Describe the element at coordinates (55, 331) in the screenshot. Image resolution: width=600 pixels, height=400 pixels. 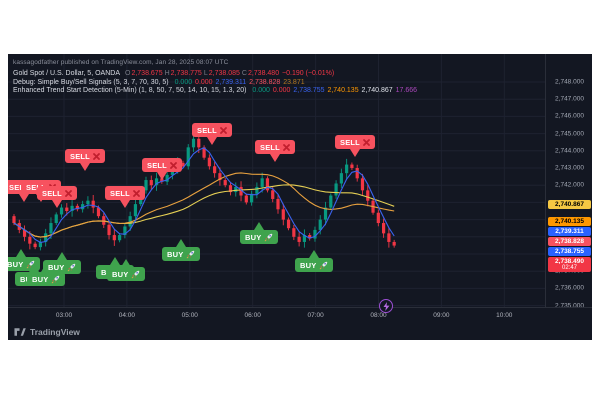
I see `tradingview-logo-text: TradingView` at that location.